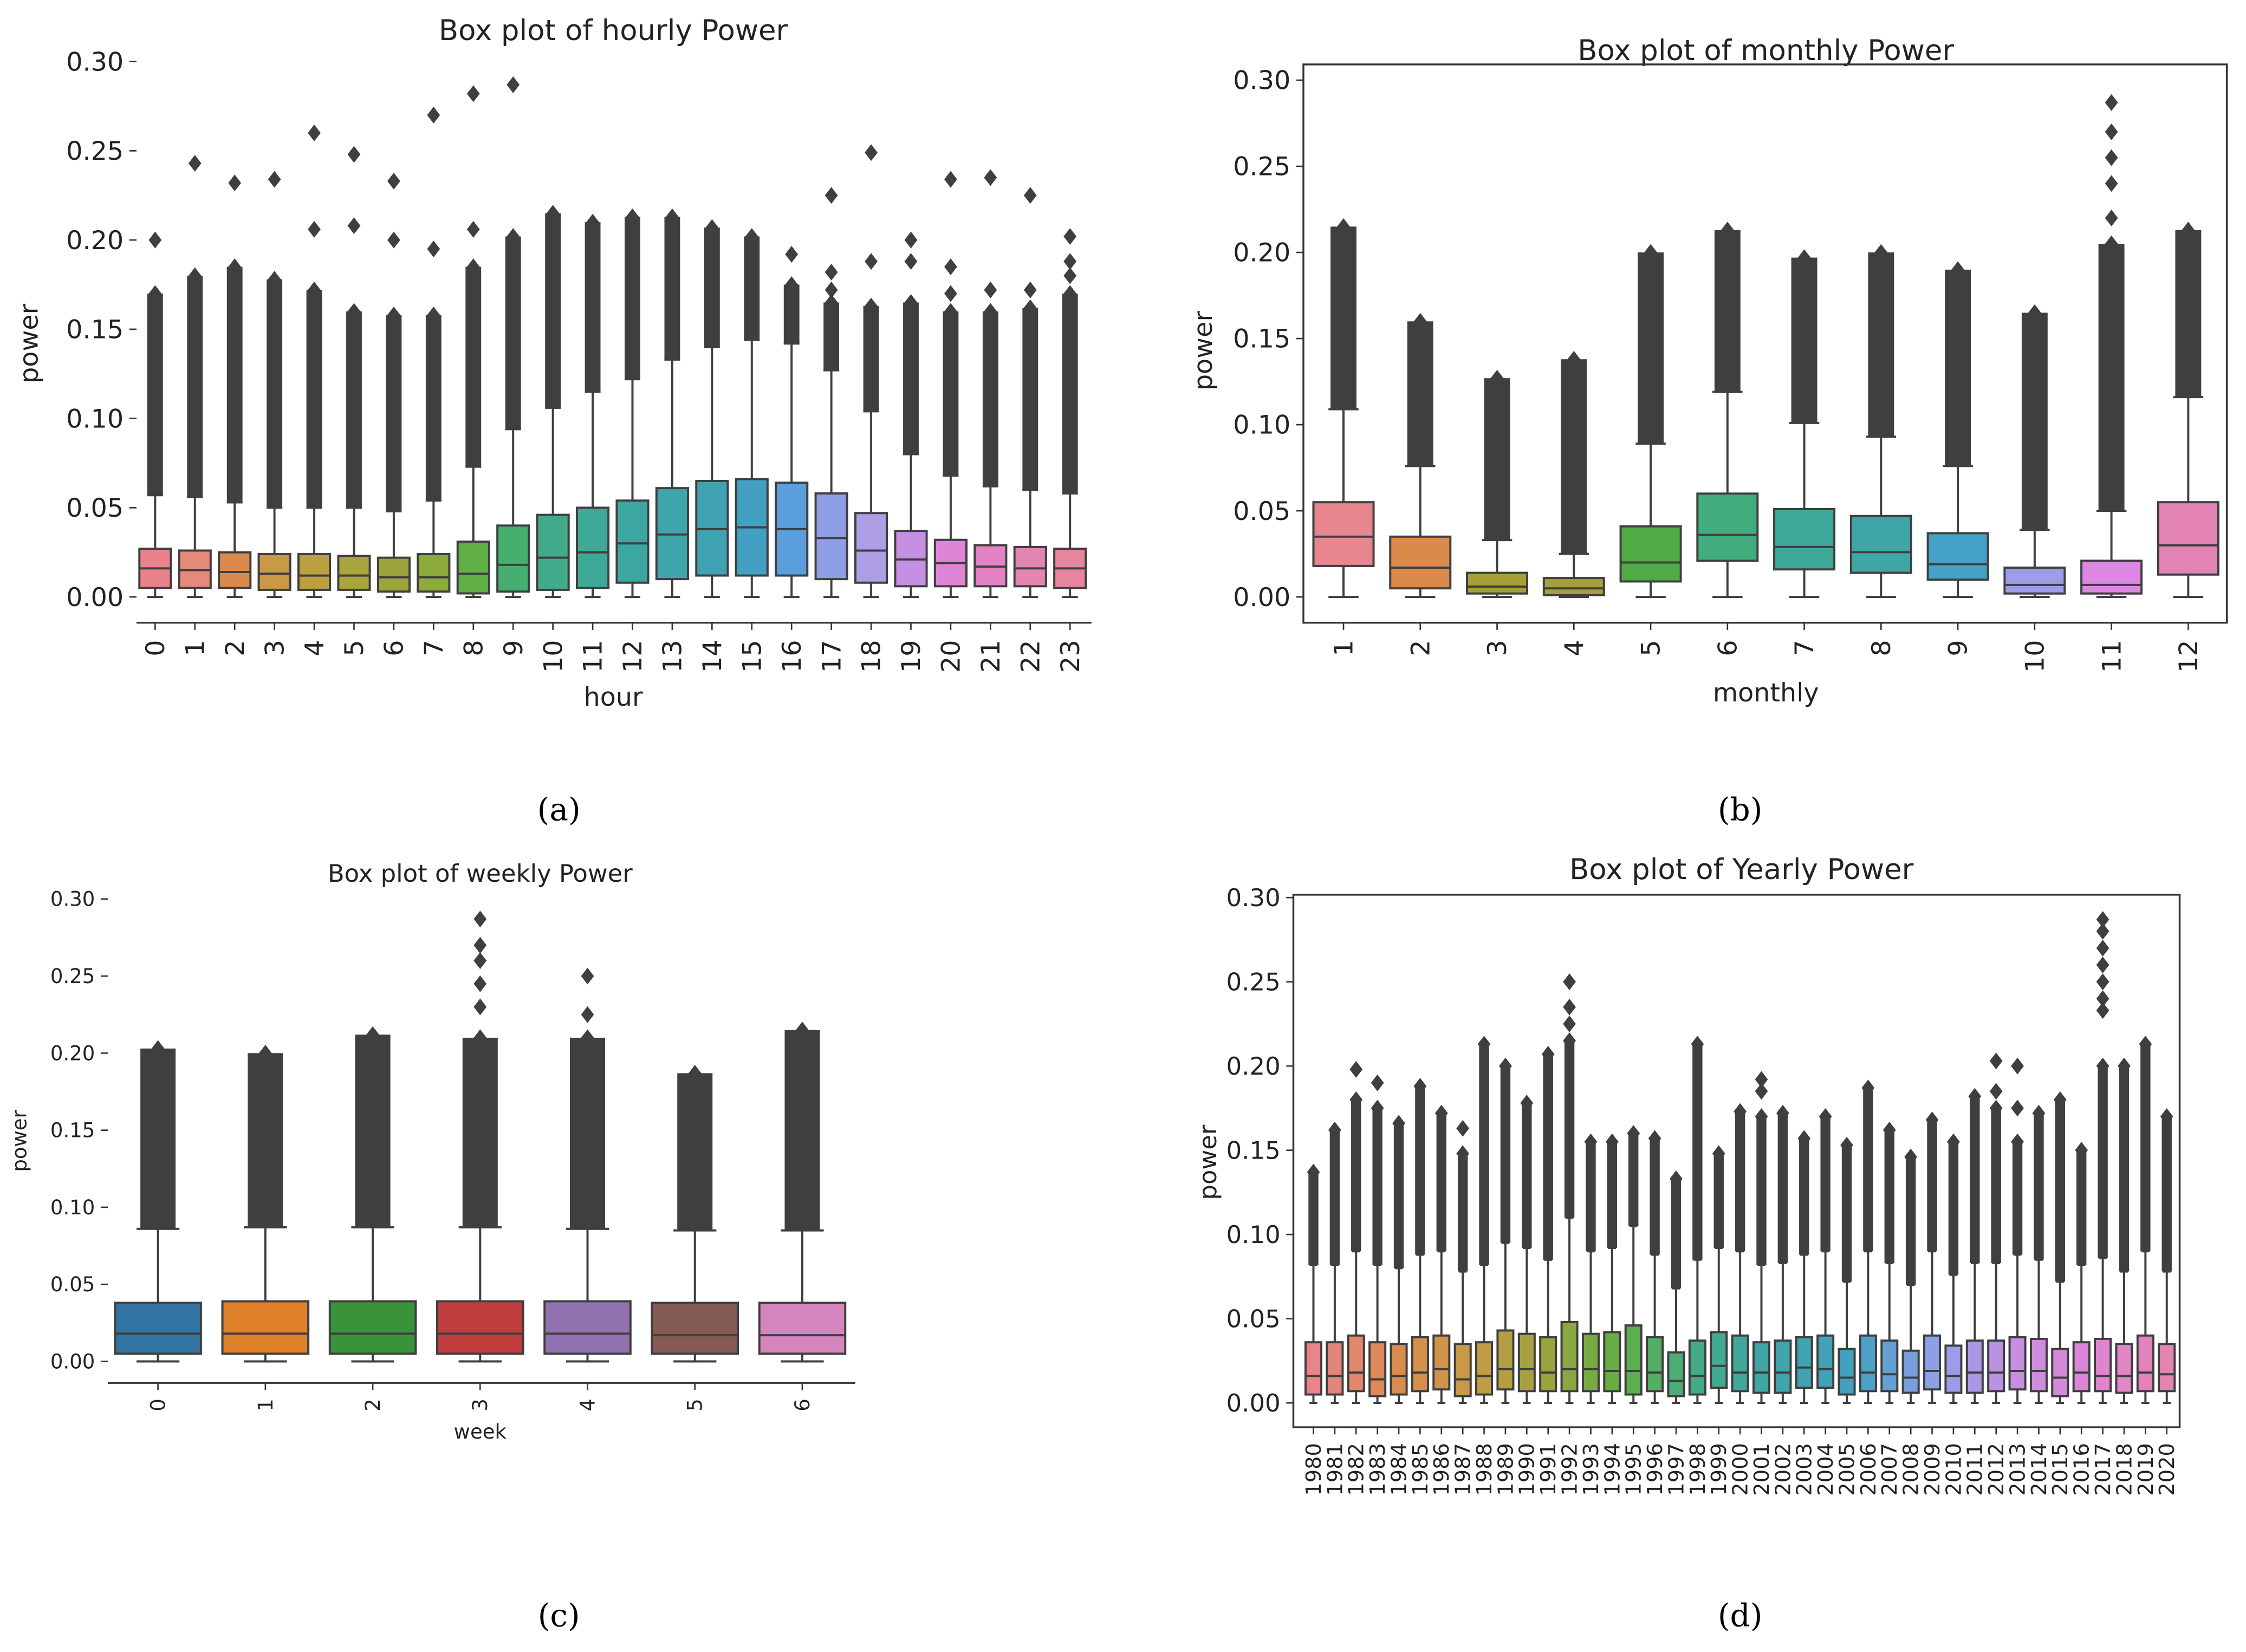 The height and width of the screenshot is (1652, 2246). What do you see at coordinates (1399, 1470) in the screenshot?
I see `x-tick-label: 1984` at bounding box center [1399, 1470].